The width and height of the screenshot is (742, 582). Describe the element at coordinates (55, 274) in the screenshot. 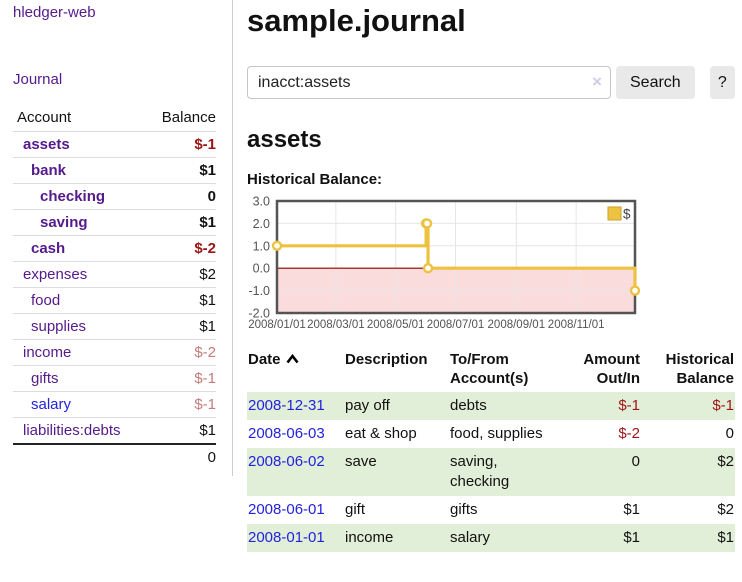

I see `account-link-expenses: expenses` at that location.